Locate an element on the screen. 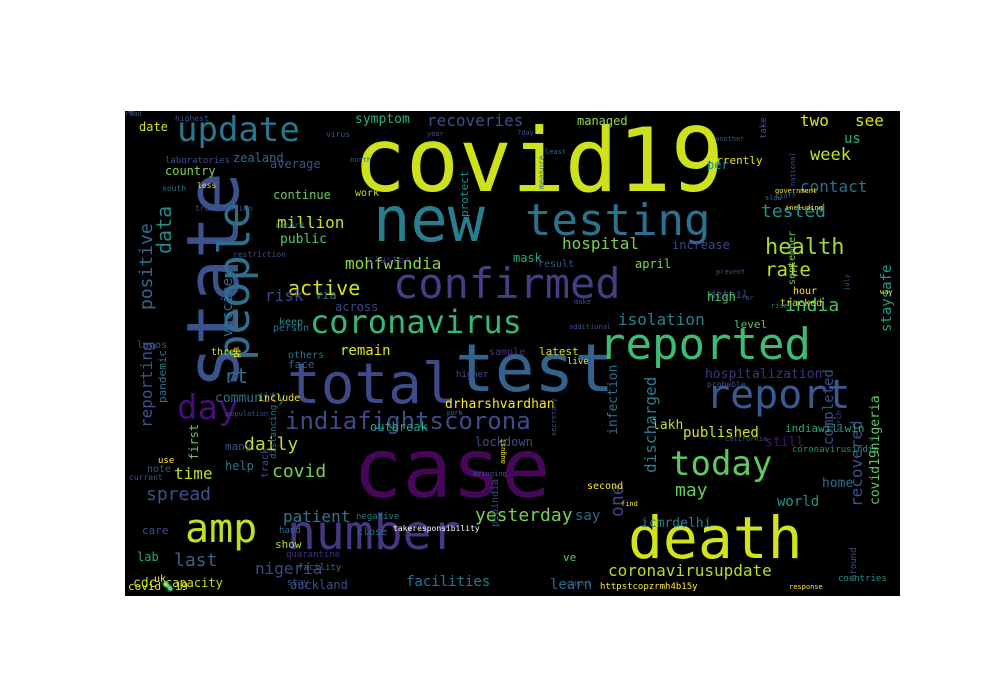 The width and height of the screenshot is (1000, 700). word-show: show is located at coordinates (288, 544).